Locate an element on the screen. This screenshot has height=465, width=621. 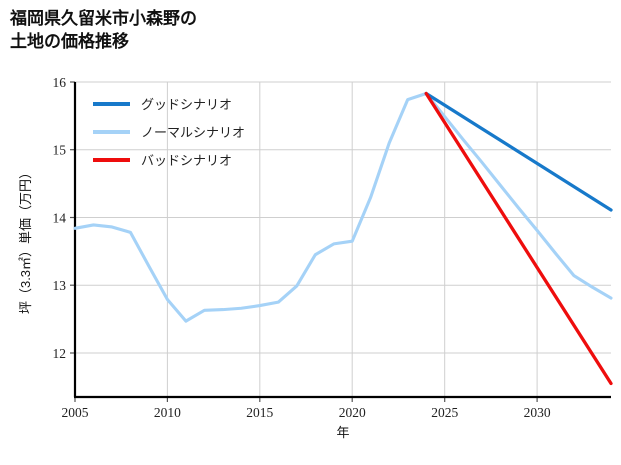
legend-label: ノーマルシナリオ is located at coordinates (193, 132).